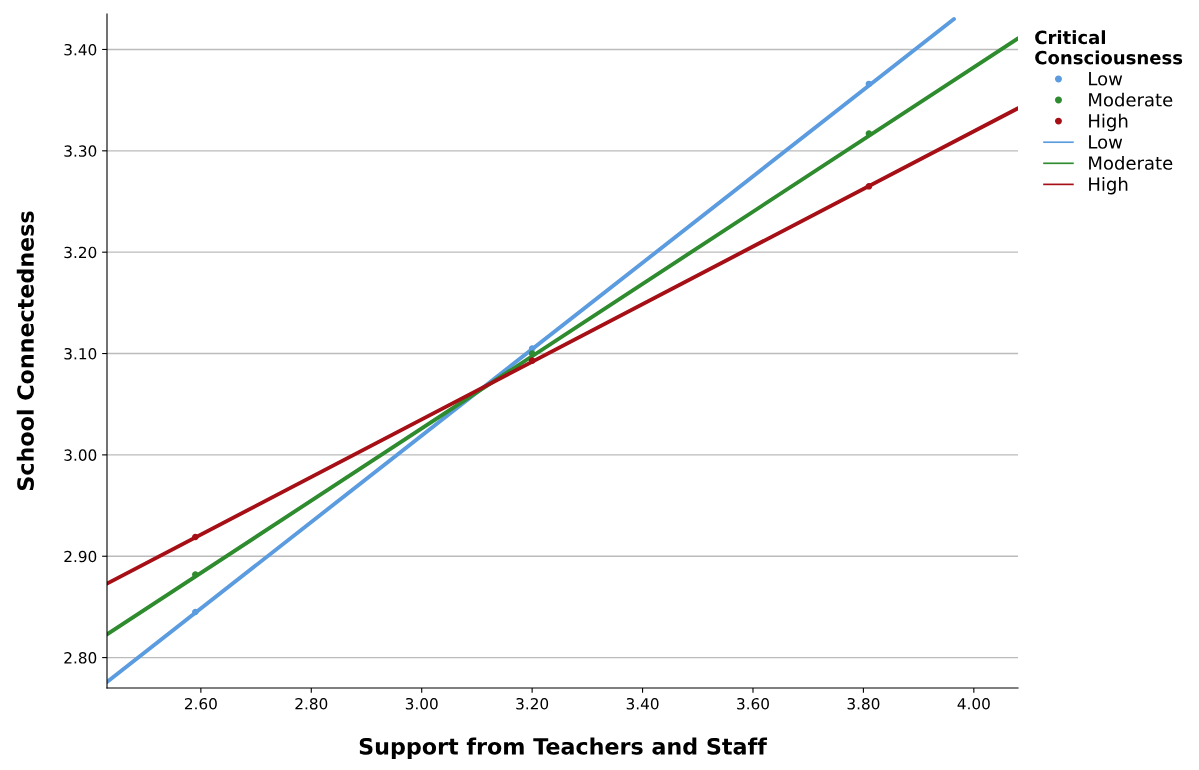  What do you see at coordinates (642, 703) in the screenshot?
I see `x-tick-label: 3.40` at bounding box center [642, 703].